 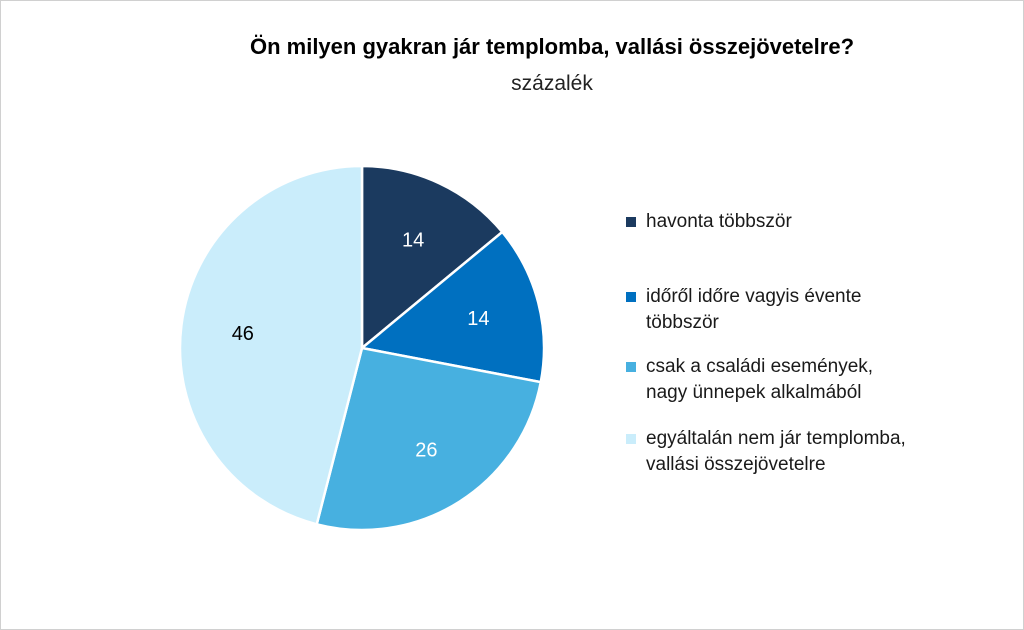 What do you see at coordinates (682, 322) in the screenshot?
I see `legend-label-line: többször` at bounding box center [682, 322].